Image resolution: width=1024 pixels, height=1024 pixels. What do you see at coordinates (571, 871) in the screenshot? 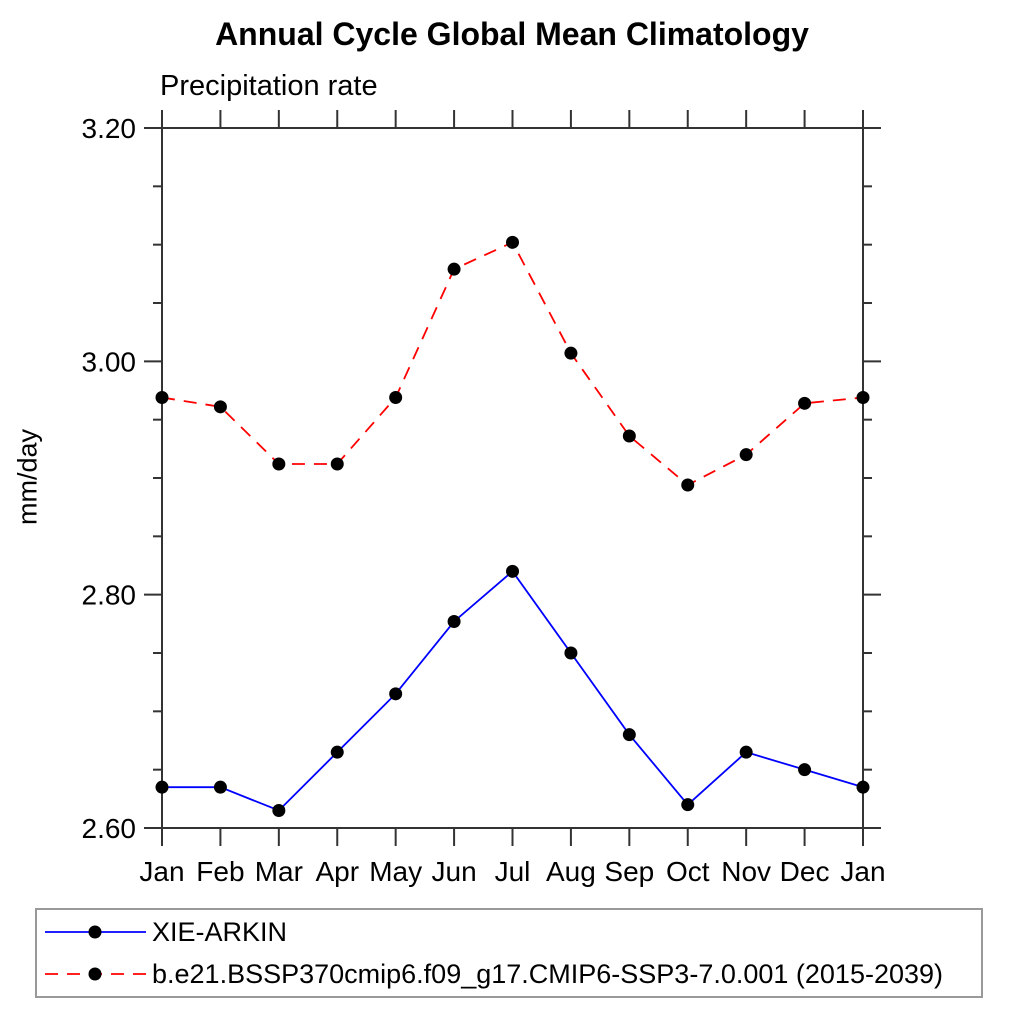
I see `x-tick-label: Aug` at bounding box center [571, 871].